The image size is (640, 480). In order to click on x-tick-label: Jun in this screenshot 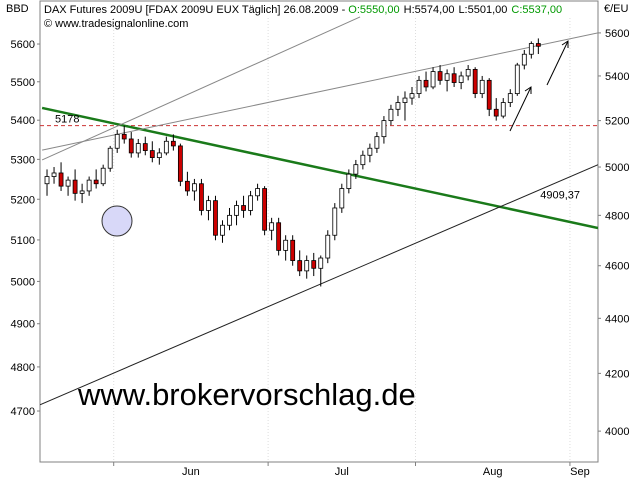, I will do `click(191, 472)`.